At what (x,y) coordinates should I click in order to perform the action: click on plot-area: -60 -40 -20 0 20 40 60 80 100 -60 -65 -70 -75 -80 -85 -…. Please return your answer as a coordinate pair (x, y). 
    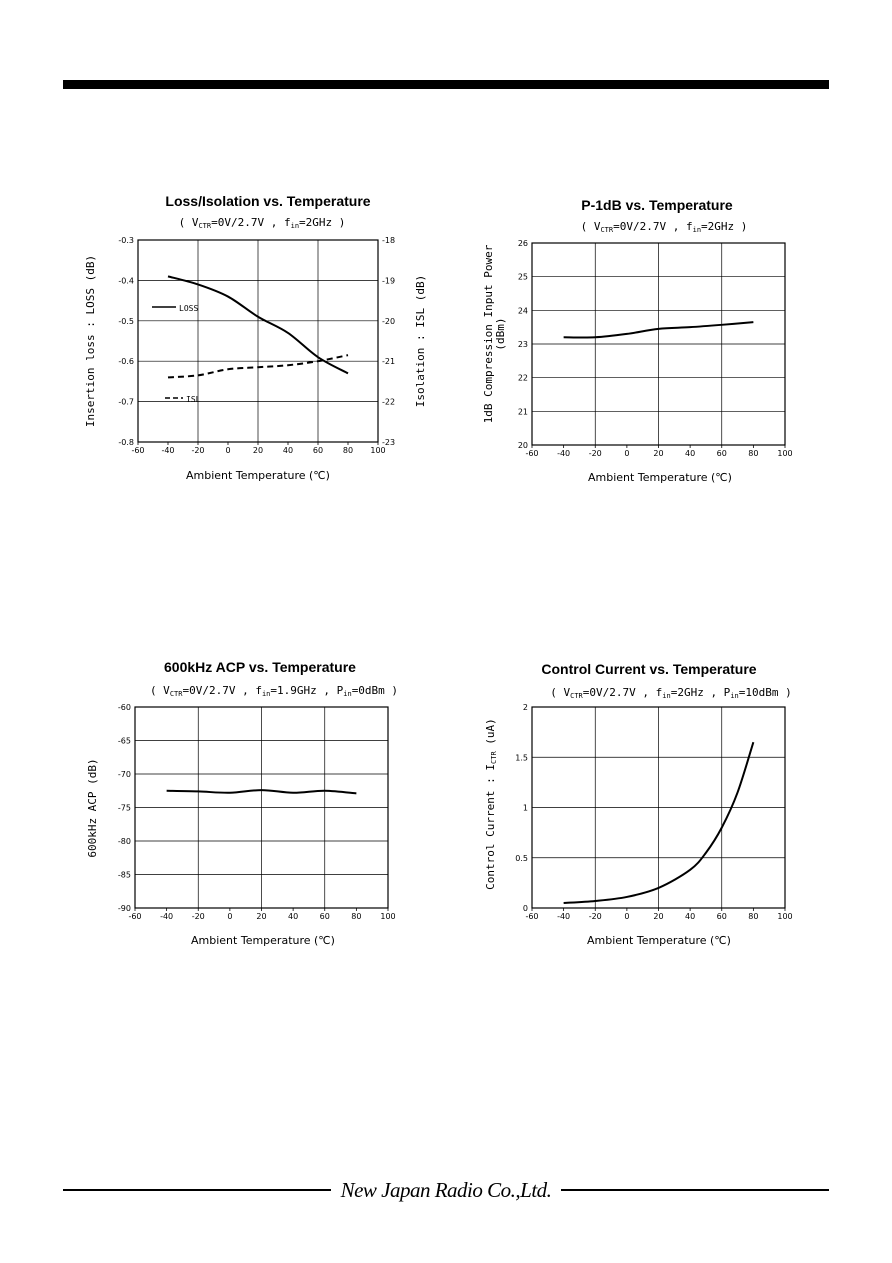
    Looking at the image, I should click on (257, 812).